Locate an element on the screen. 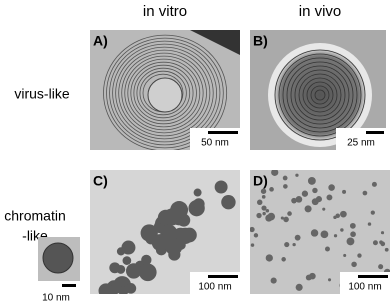 The image size is (391, 308). row-label: virus-like is located at coordinates (41, 94).